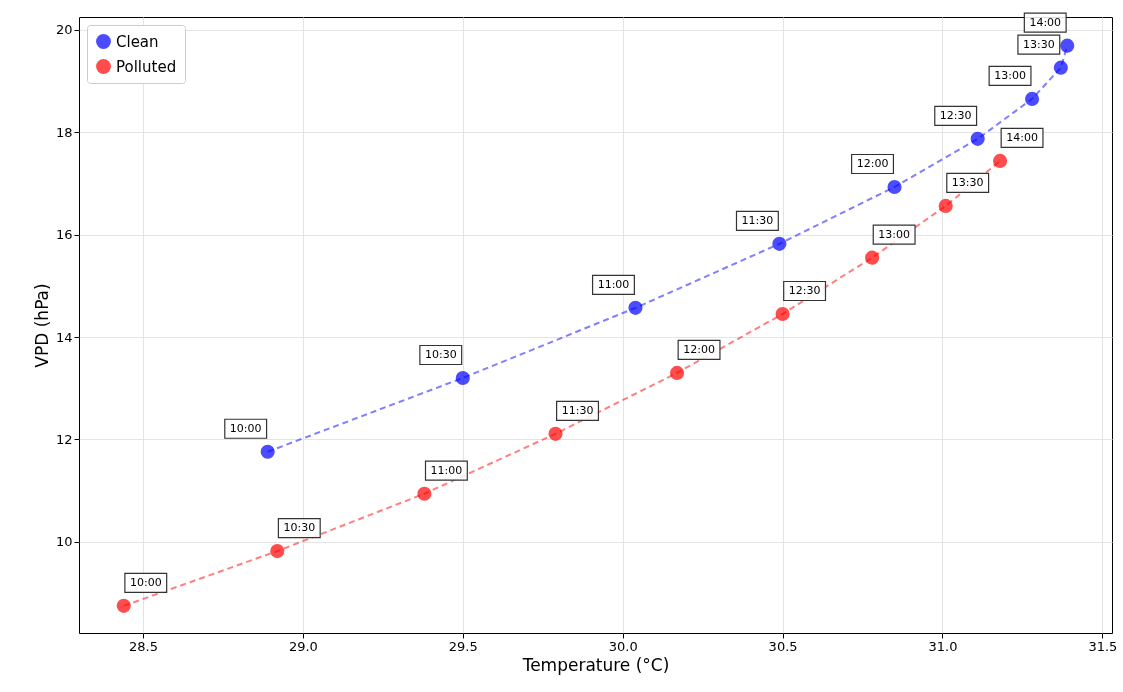  Describe the element at coordinates (64, 235) in the screenshot. I see `y-tick-label: 16` at that location.